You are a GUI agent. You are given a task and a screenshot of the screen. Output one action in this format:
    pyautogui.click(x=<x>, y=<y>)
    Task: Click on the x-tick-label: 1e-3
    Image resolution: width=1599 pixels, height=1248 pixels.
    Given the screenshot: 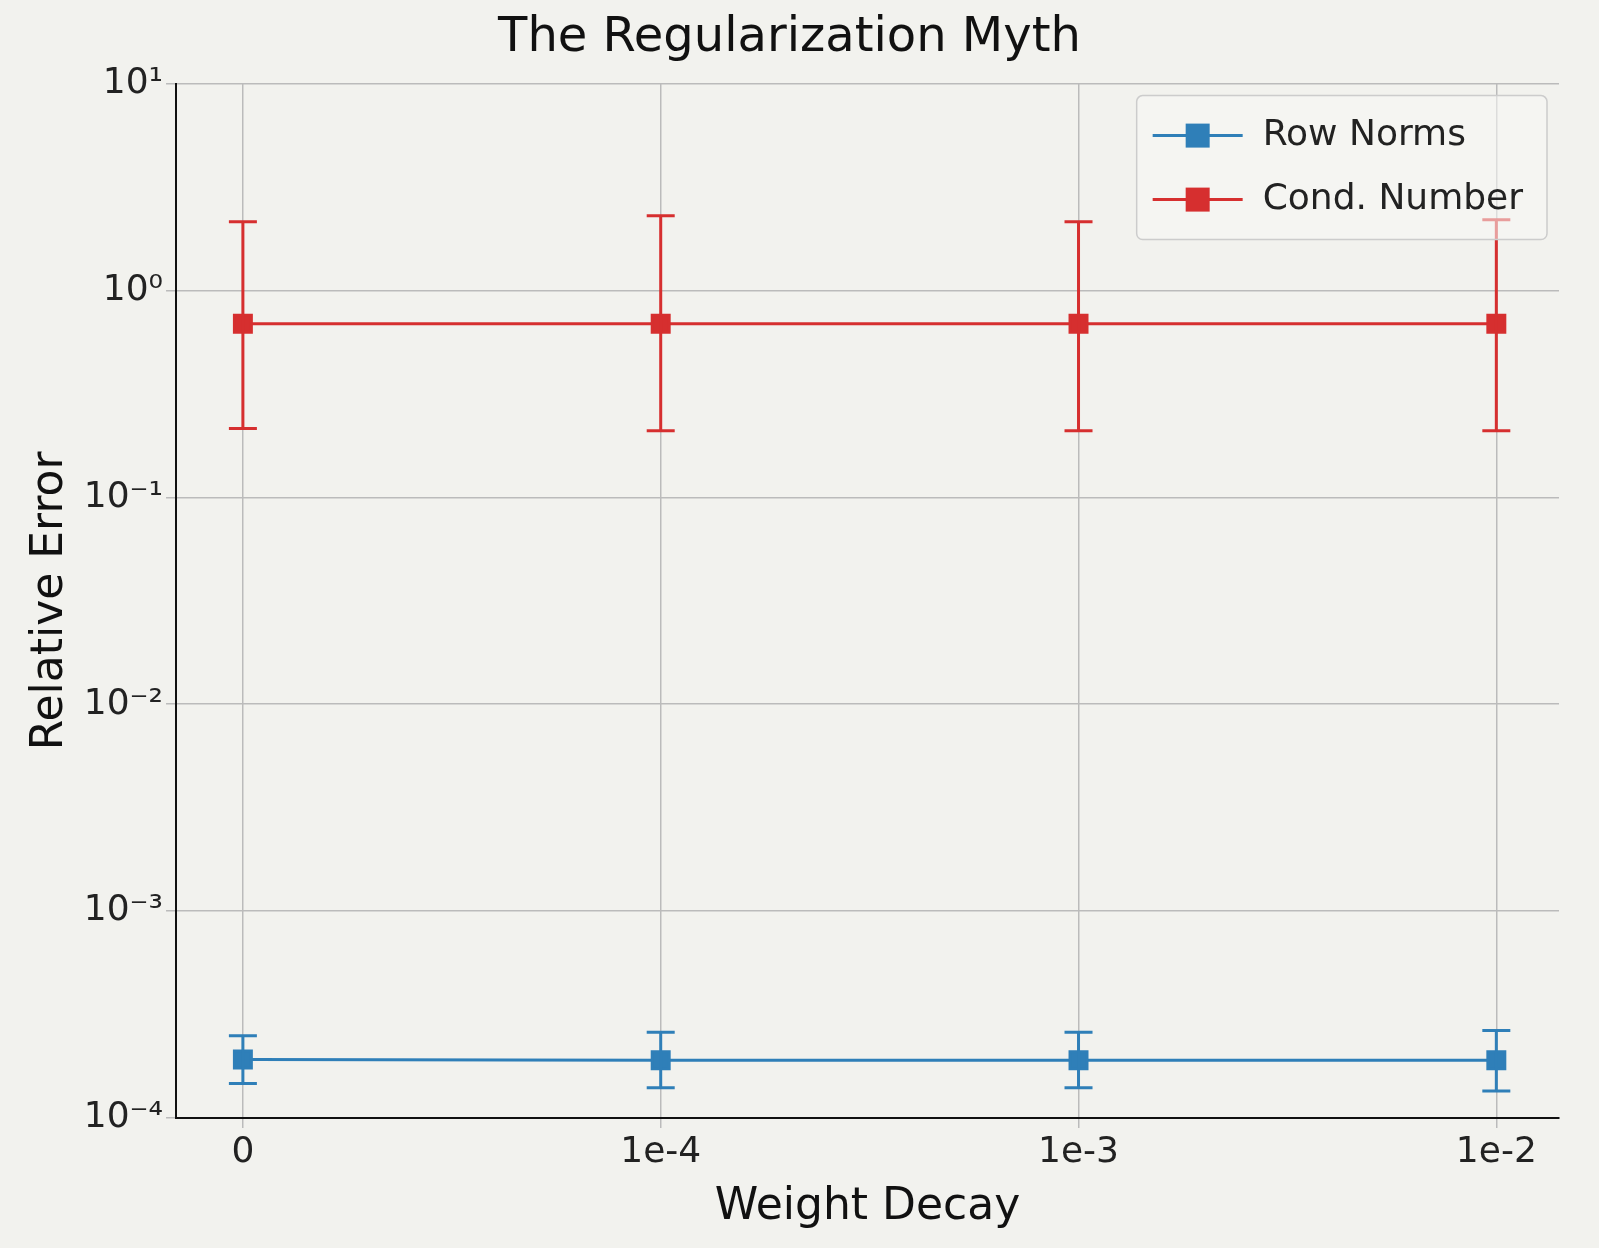 What is the action you would take?
    pyautogui.click(x=1078, y=1149)
    